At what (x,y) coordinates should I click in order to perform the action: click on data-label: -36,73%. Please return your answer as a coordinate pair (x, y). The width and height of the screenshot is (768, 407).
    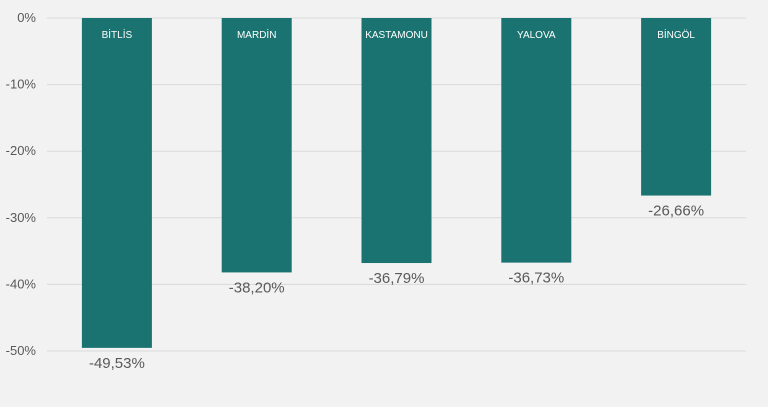
    Looking at the image, I should click on (536, 278).